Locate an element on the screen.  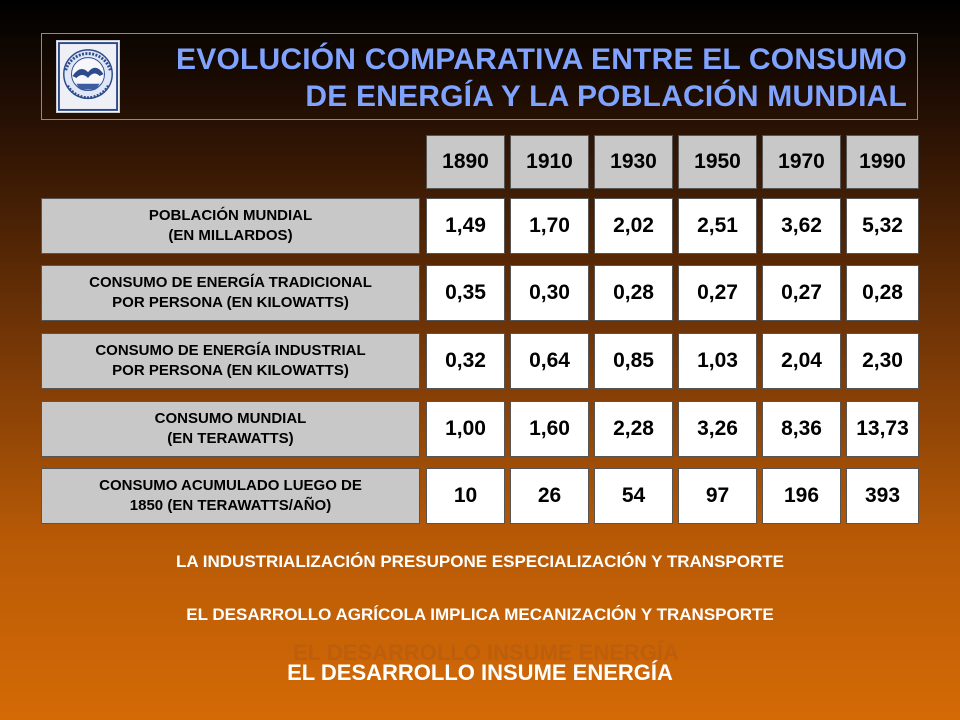
value-cell: 0,64 is located at coordinates (549, 361).